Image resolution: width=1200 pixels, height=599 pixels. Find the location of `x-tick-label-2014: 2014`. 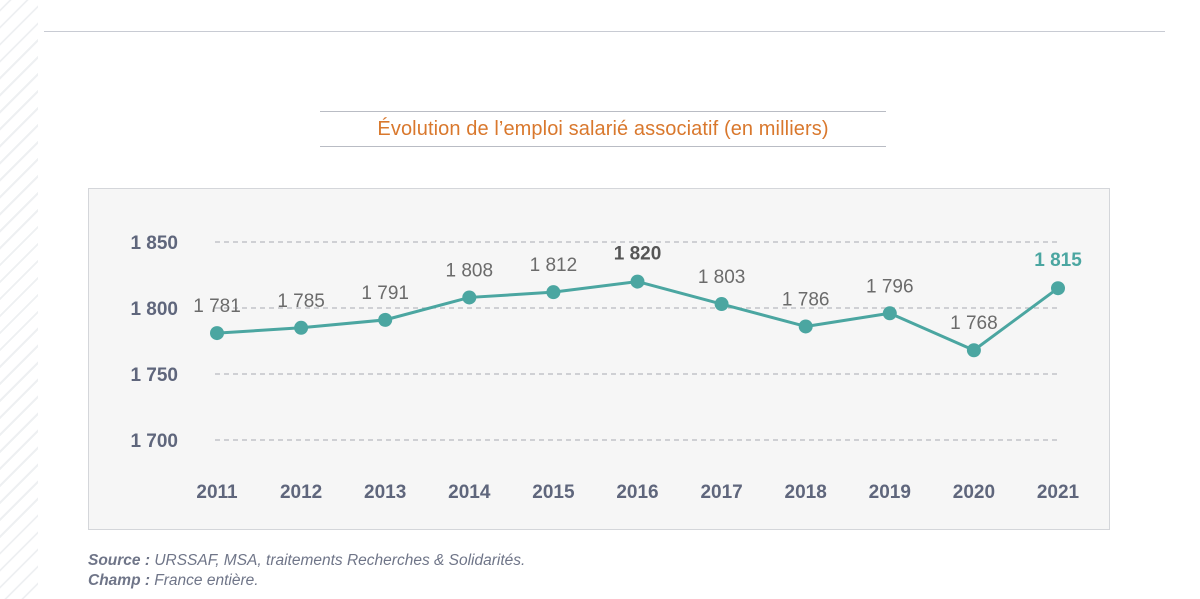

x-tick-label-2014: 2014 is located at coordinates (469, 492).